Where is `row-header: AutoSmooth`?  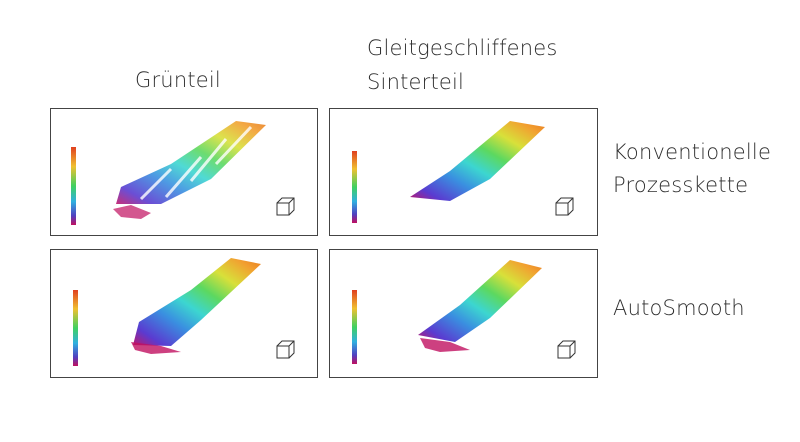 row-header: AutoSmooth is located at coordinates (679, 308).